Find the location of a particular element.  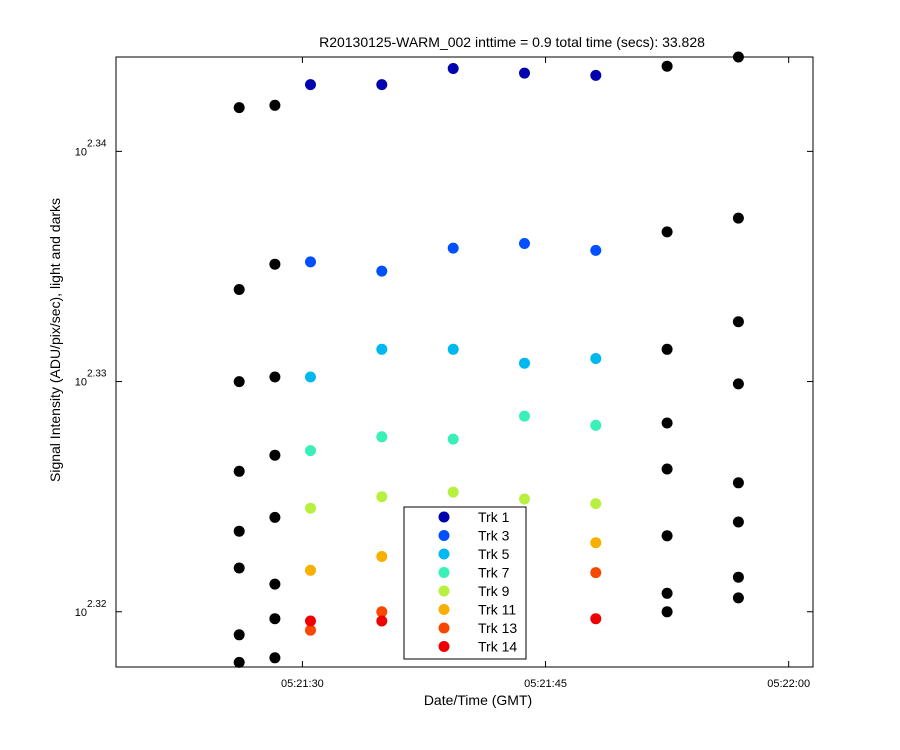

x-tick-label: 05:21:30 is located at coordinates (302, 684).